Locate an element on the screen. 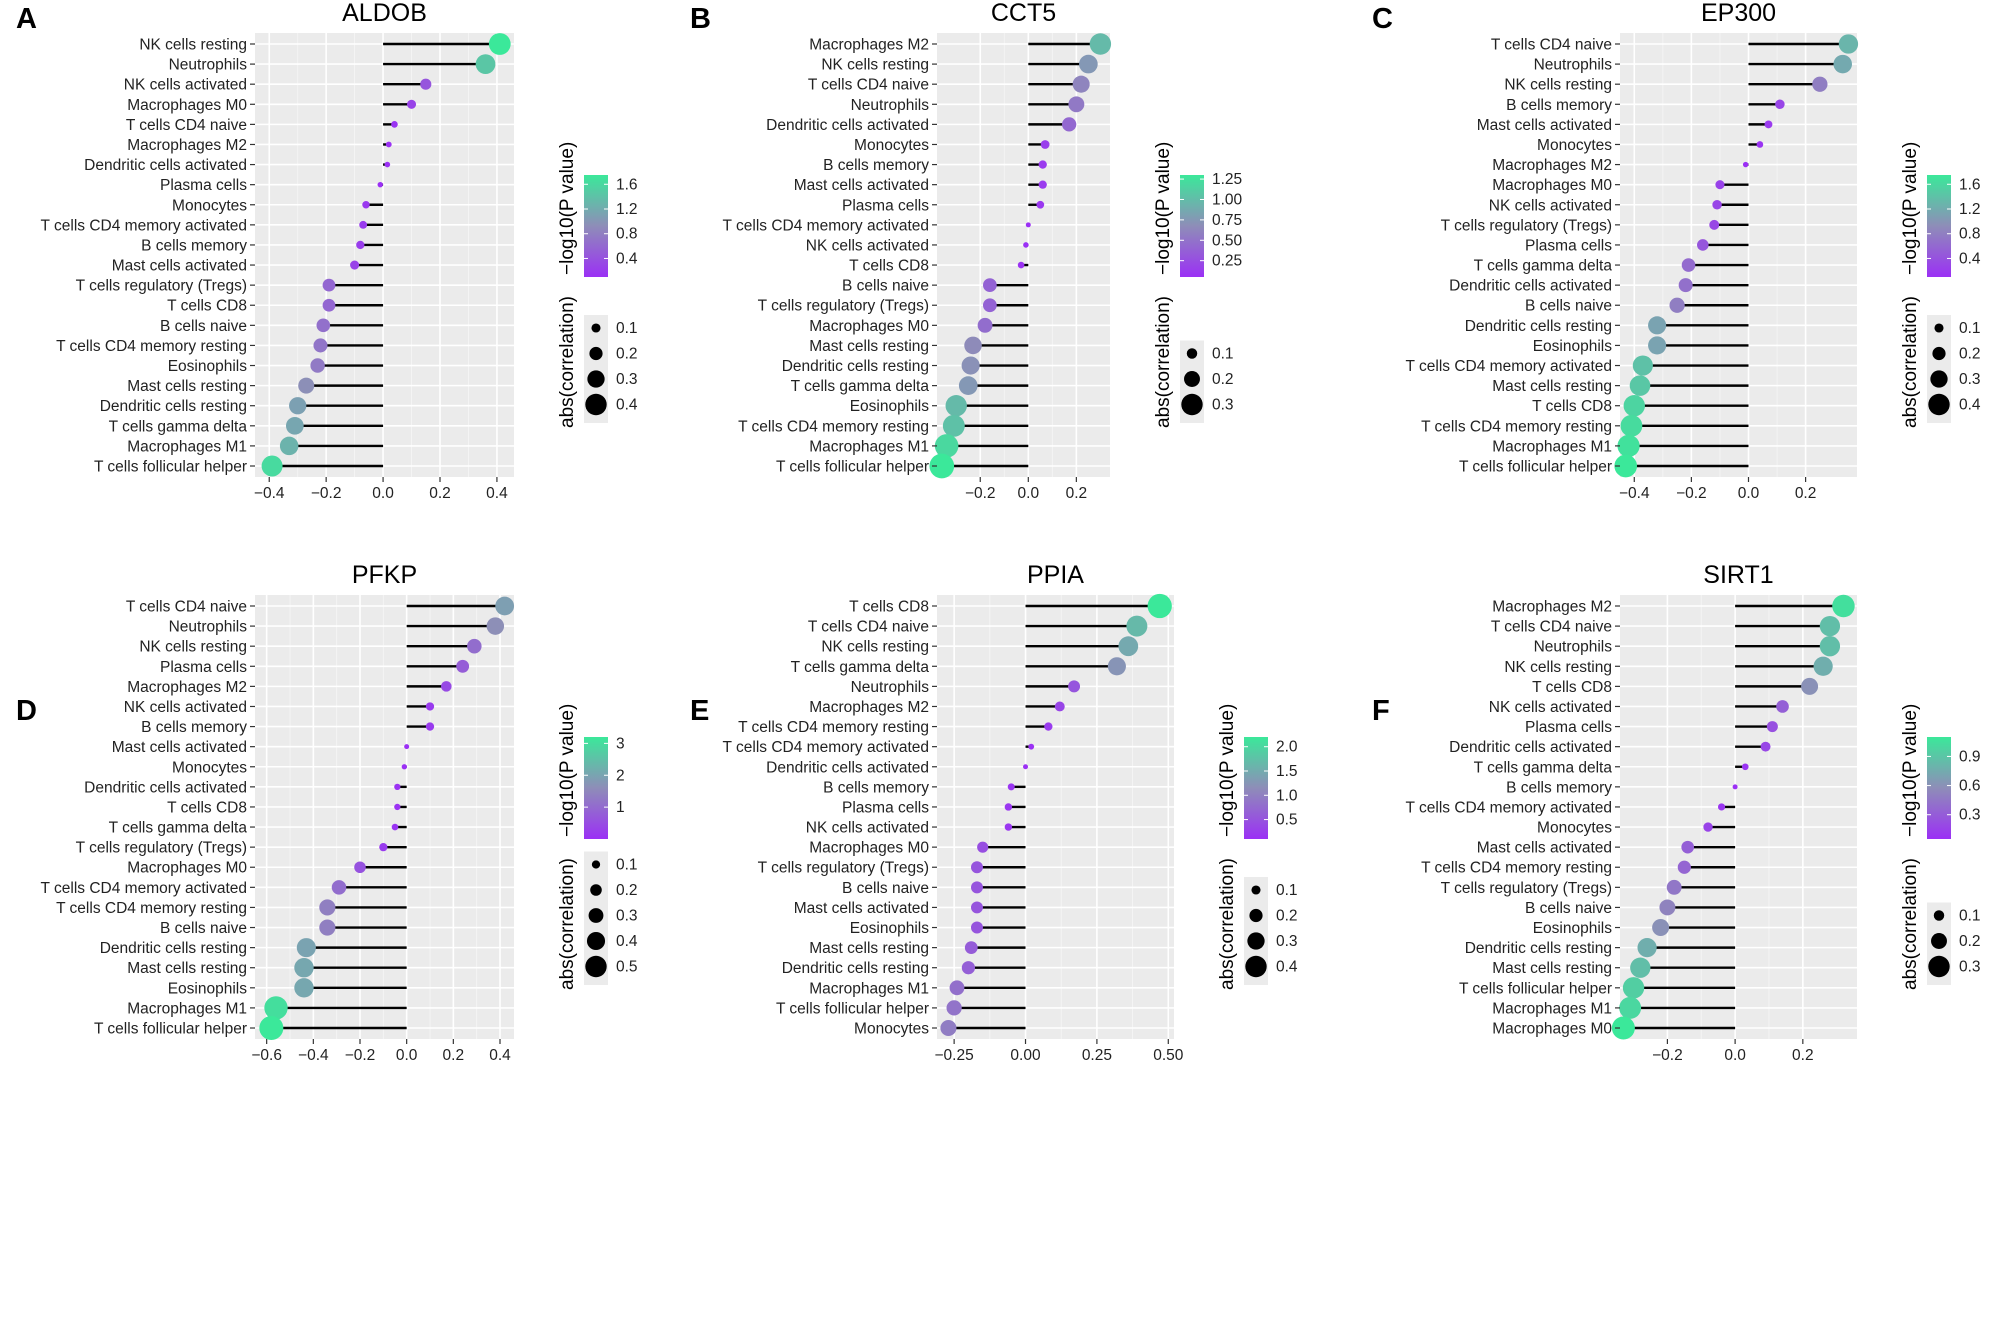 The width and height of the screenshot is (1989, 1342). colorbar-tick-label: 1.2 is located at coordinates (627, 209).